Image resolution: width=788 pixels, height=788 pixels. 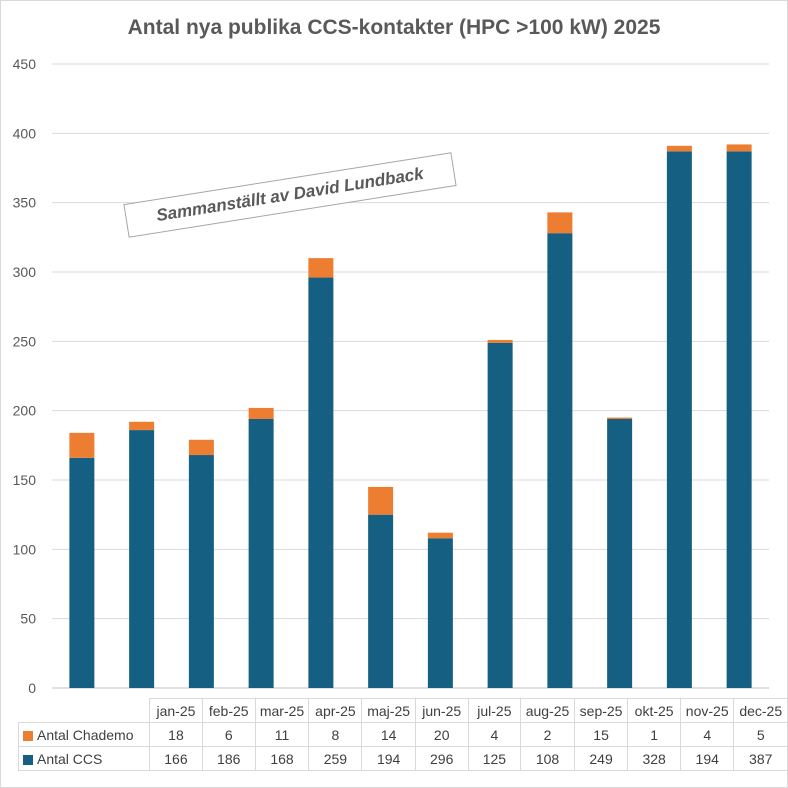 I want to click on data-label: 2, so click(x=547, y=734).